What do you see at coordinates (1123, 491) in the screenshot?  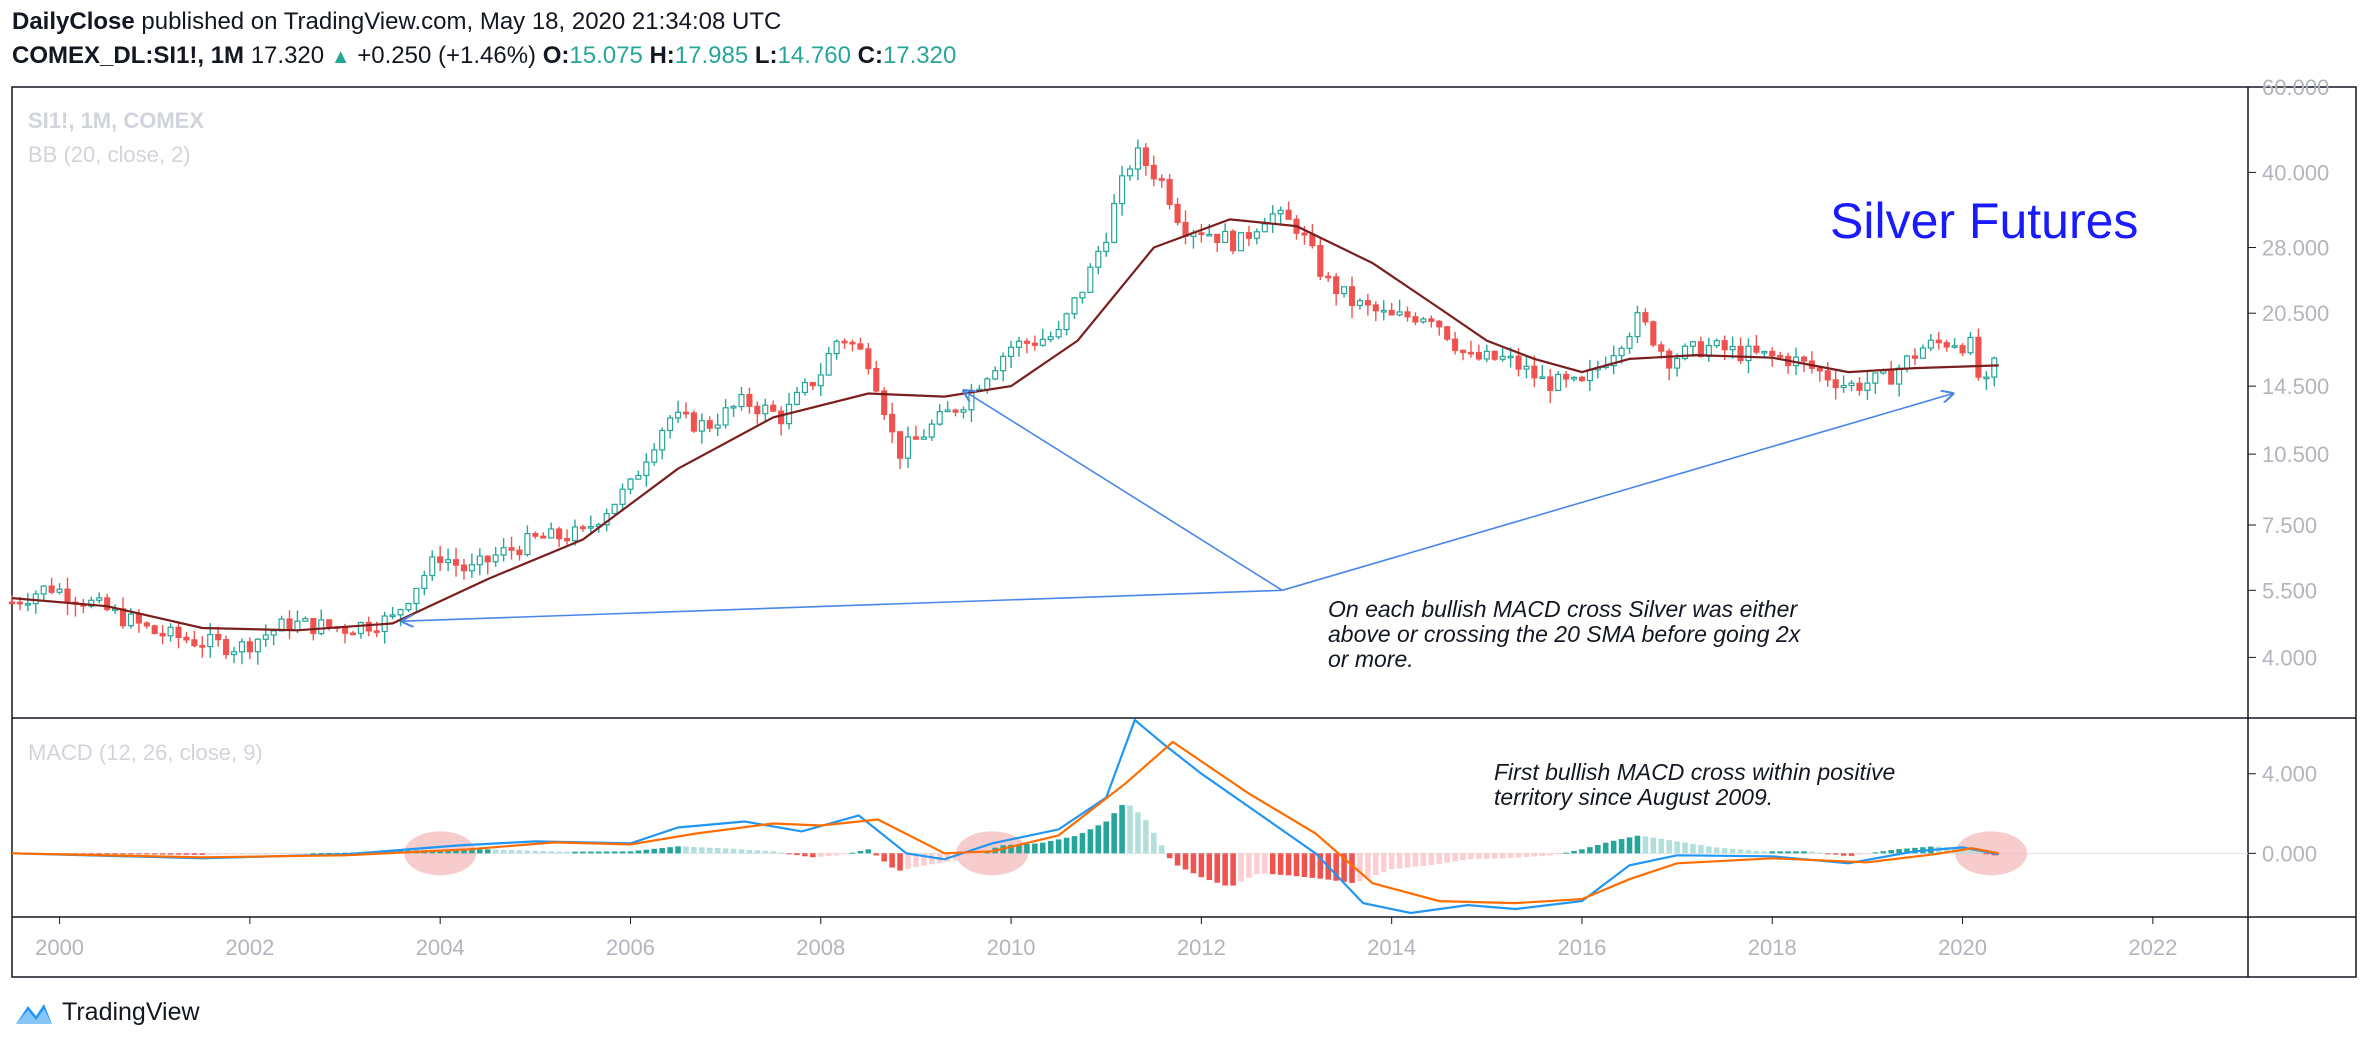 I see `annotation-arrow` at bounding box center [1123, 491].